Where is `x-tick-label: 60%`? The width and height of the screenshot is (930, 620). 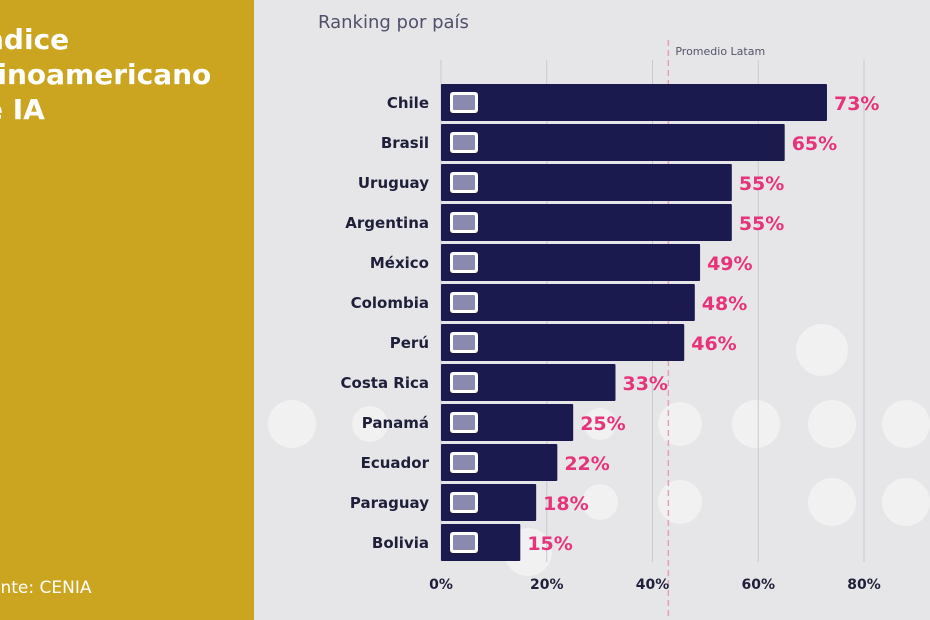 x-tick-label: 60% is located at coordinates (758, 585).